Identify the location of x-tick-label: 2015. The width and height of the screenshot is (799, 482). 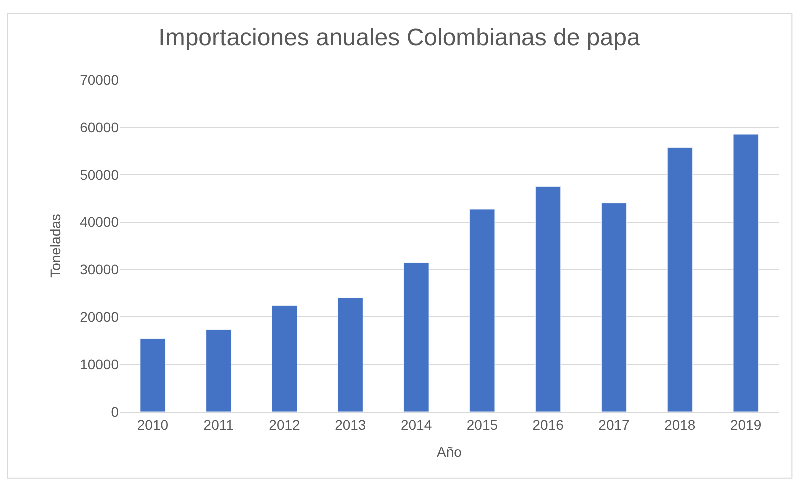
(482, 424).